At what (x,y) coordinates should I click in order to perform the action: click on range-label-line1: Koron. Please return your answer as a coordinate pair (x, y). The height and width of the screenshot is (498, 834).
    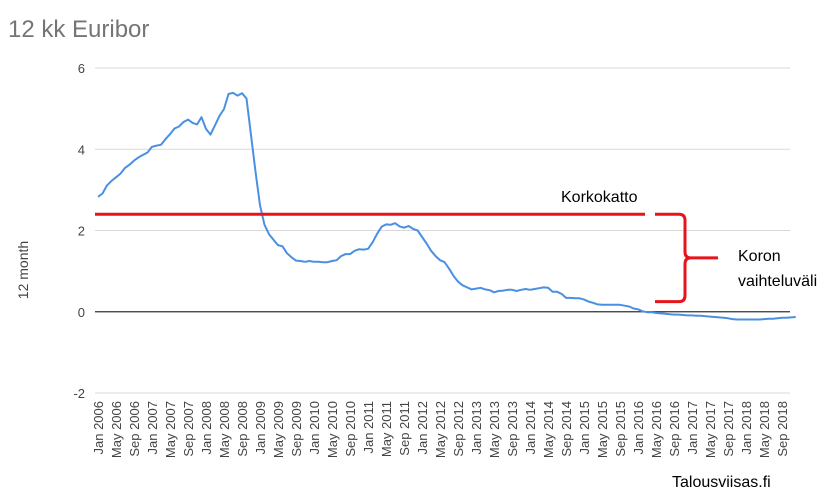
    Looking at the image, I should click on (759, 256).